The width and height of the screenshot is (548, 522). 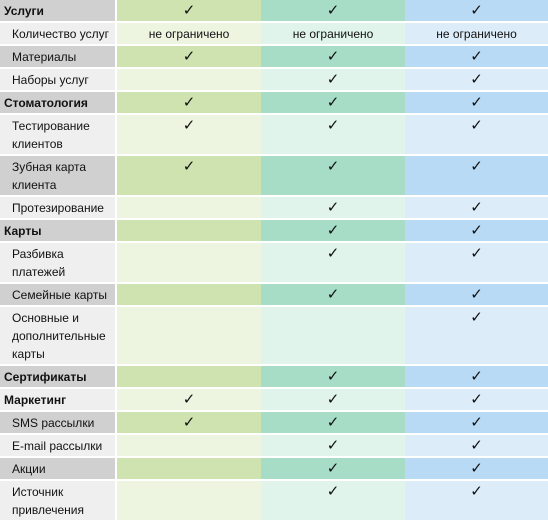 I want to click on feature-row: E-mail рассылки ✓ ✓, so click(x=274, y=446).